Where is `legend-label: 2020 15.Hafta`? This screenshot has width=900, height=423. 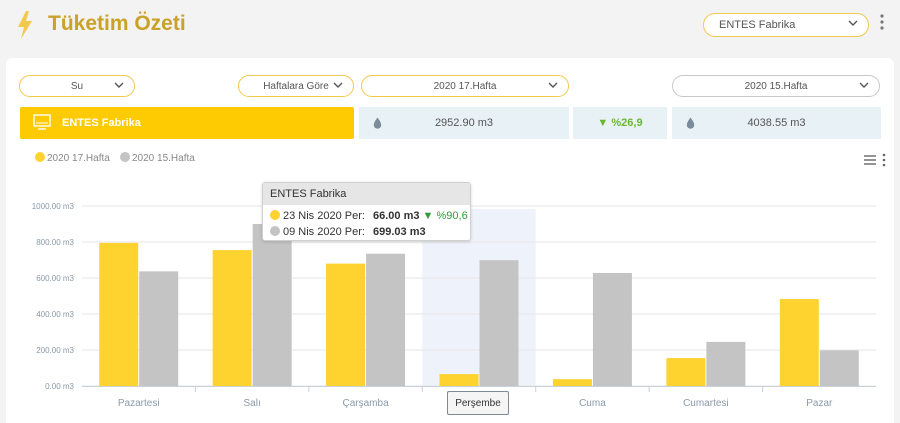
legend-label: 2020 15.Hafta is located at coordinates (163, 158).